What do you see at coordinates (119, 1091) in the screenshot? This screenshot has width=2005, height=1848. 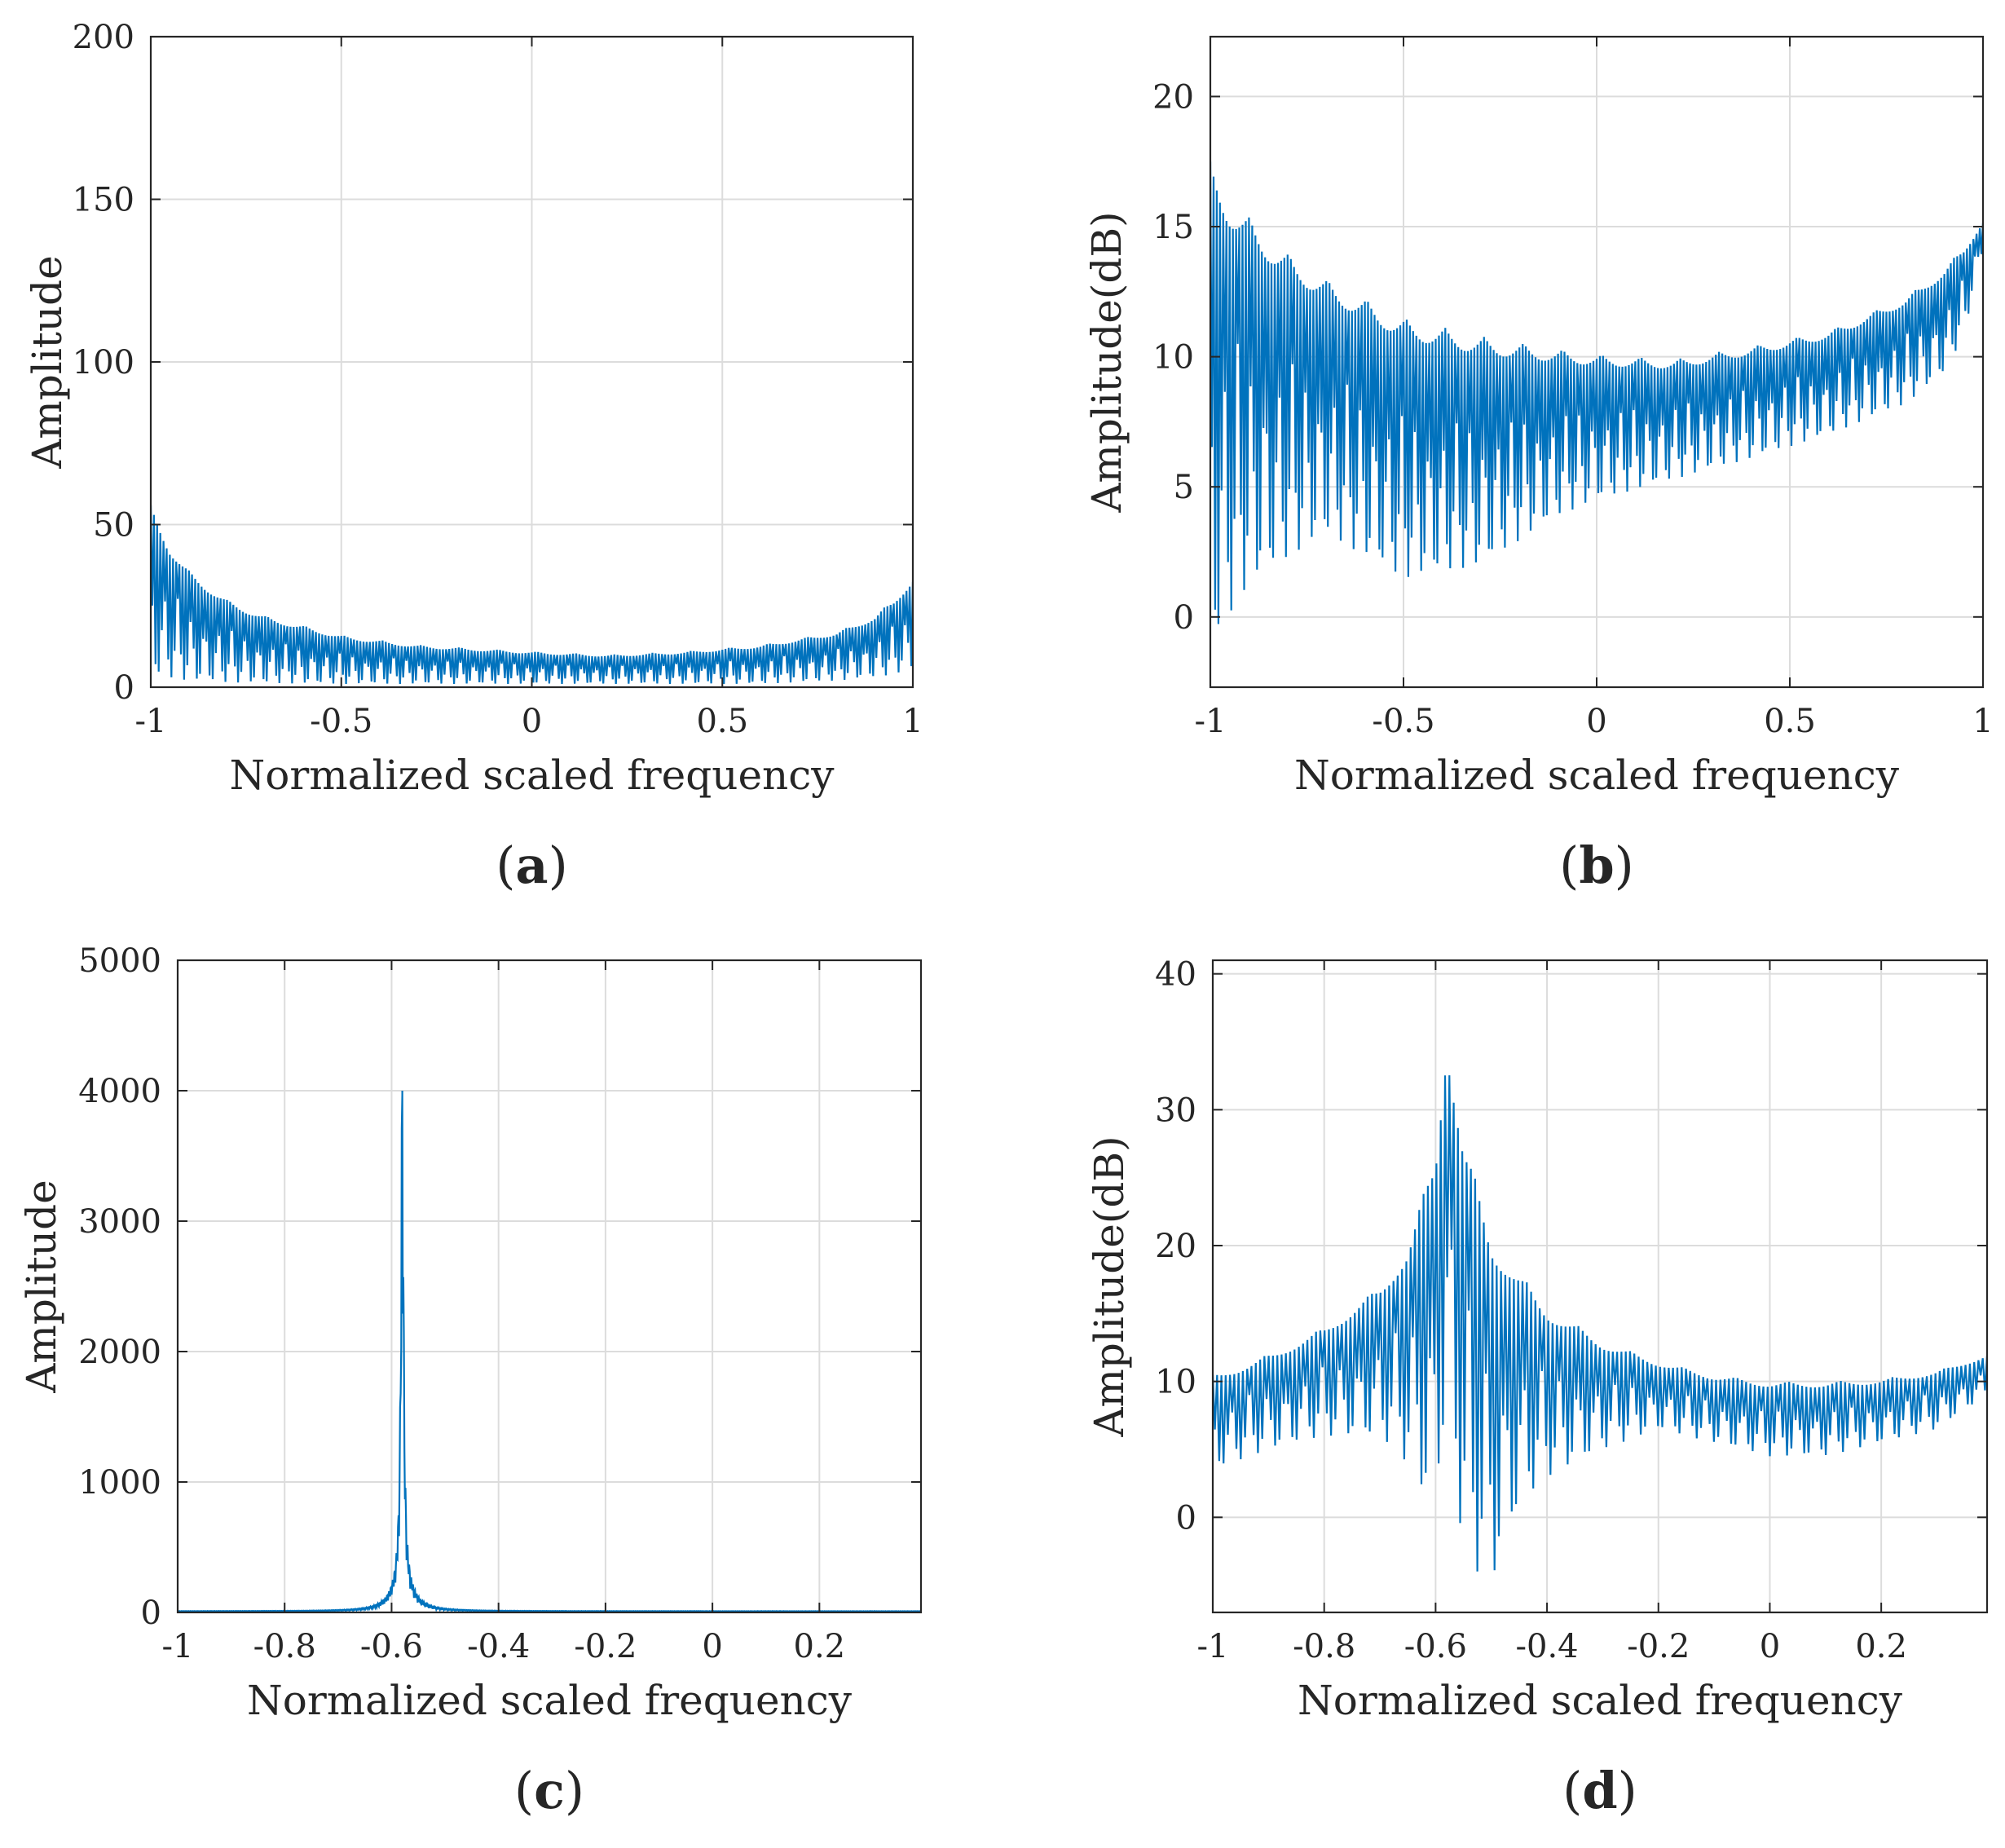 I see `y-tick-label: 4000` at bounding box center [119, 1091].